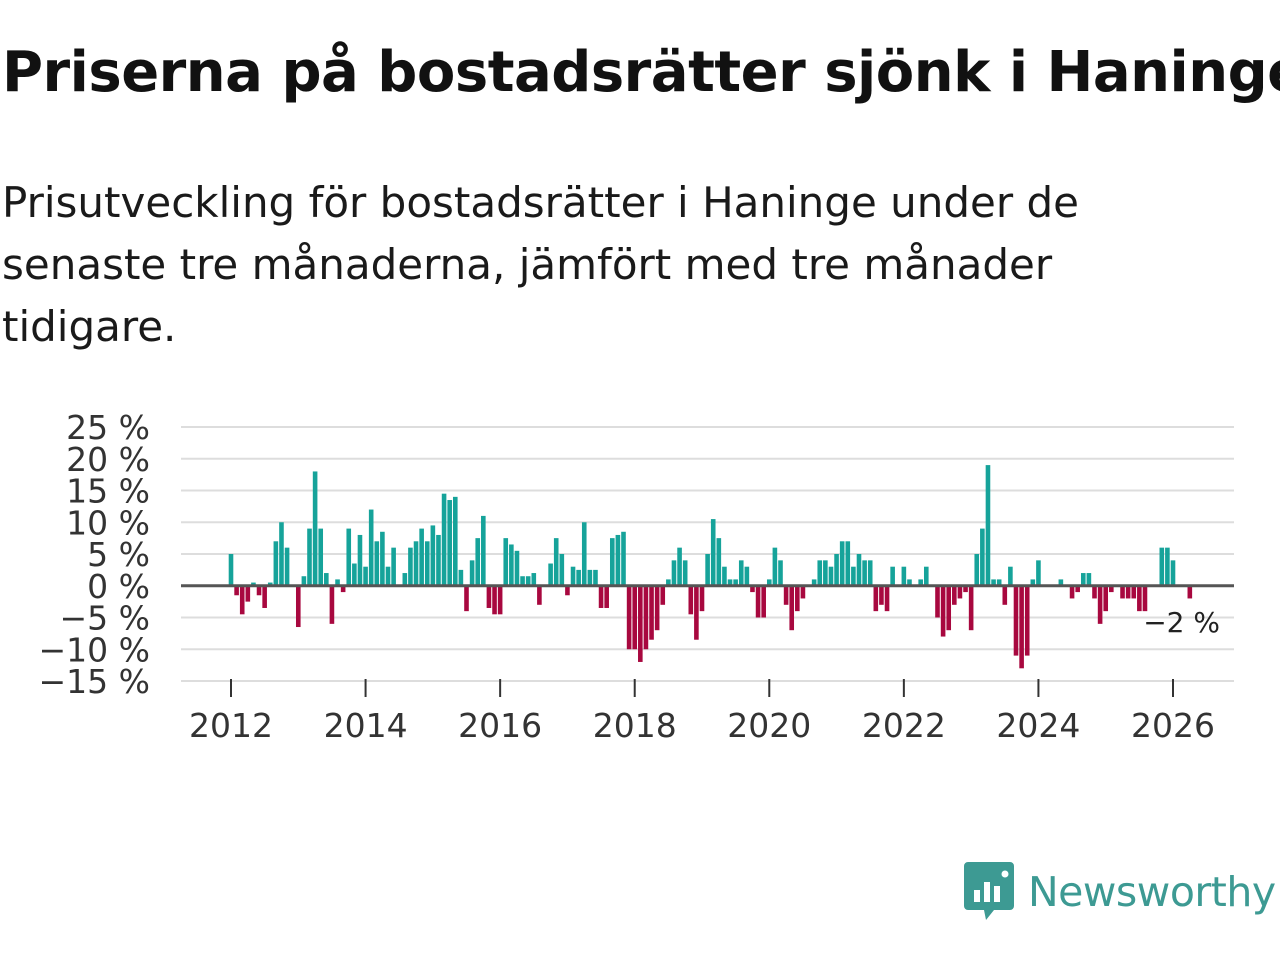 Image resolution: width=1280 pixels, height=960 pixels. I want to click on y-axis-ticks: 25 %20 %15 %10 %5 %0 %−5 %−10 %−15 %, so click(95, 554).